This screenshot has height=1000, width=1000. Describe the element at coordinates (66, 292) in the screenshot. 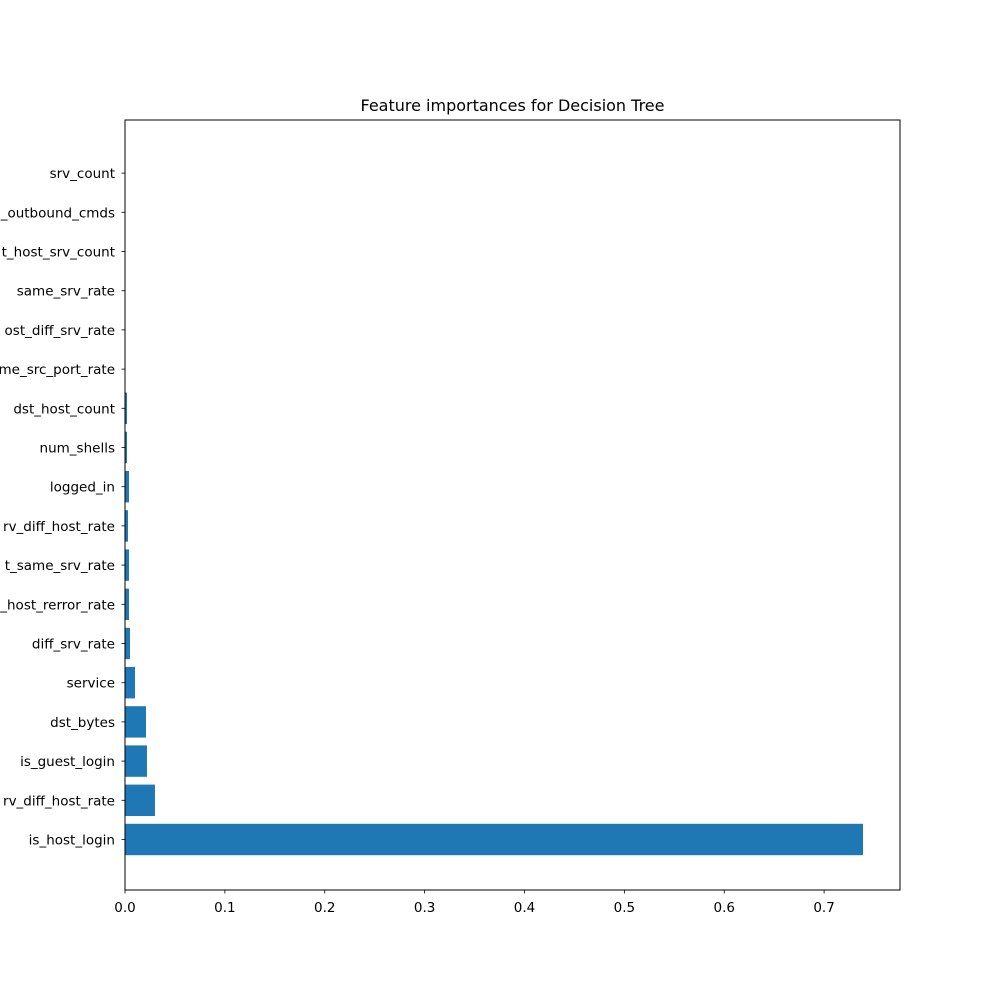

I see `y-tick-label: same_srv_rate` at that location.